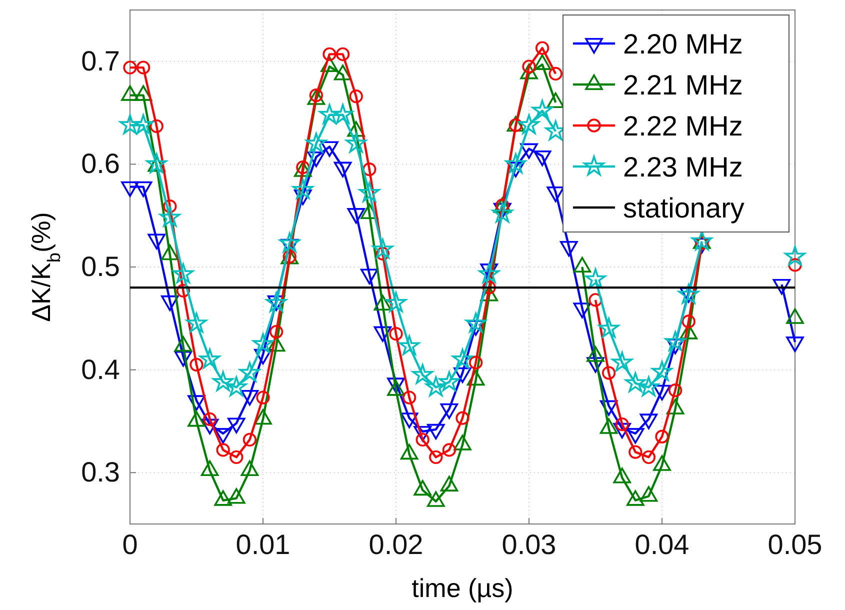 This screenshot has height=610, width=845. Describe the element at coordinates (683, 126) in the screenshot. I see `legend-label: 2.22 MHz` at that location.